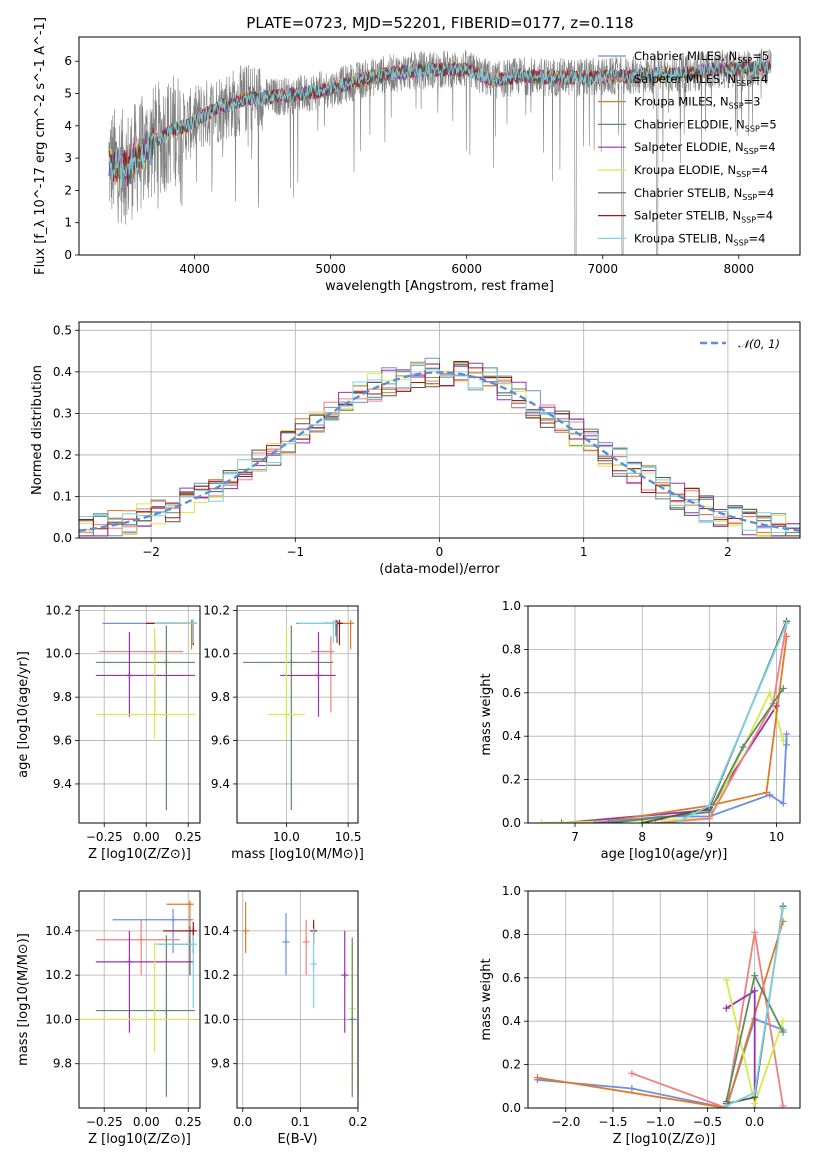 The image size is (819, 1170). What do you see at coordinates (68, 126) in the screenshot?
I see `y-tick-label: 4` at bounding box center [68, 126].